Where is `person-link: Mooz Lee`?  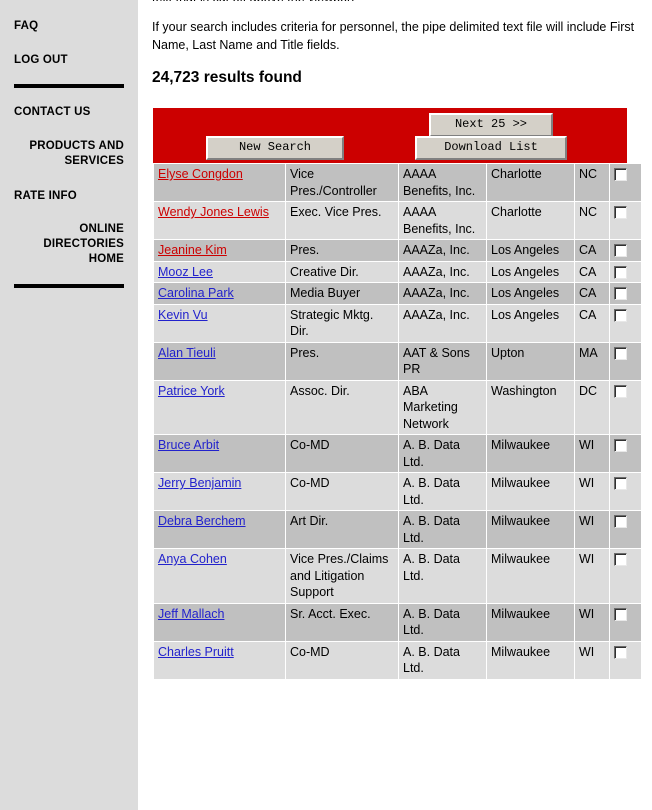
person-link: Mooz Lee is located at coordinates (185, 271).